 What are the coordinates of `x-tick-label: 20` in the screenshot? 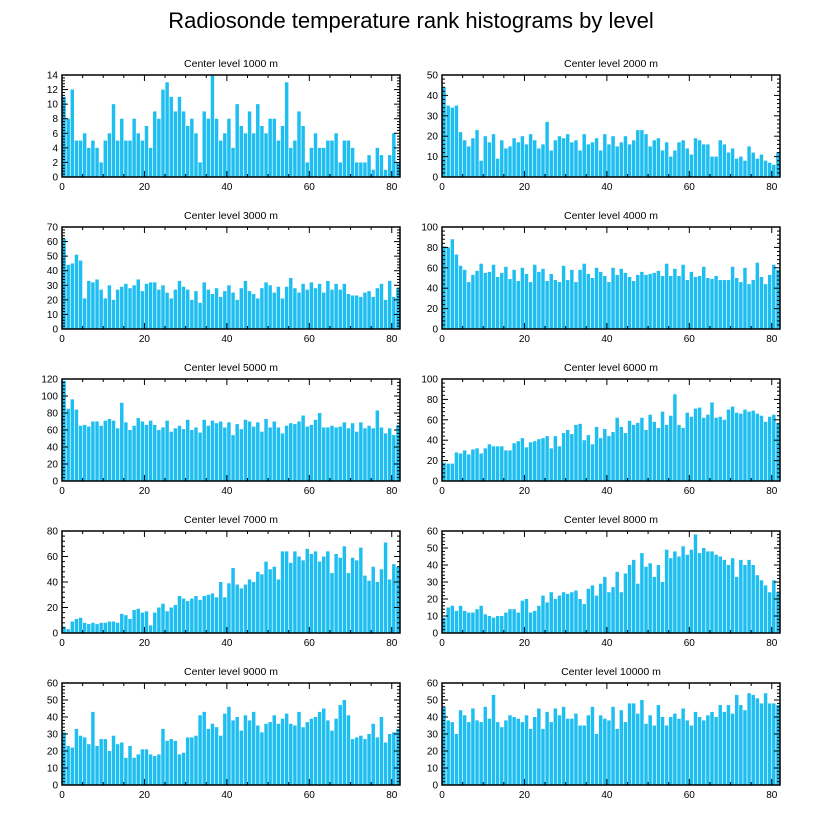 It's located at (145, 643).